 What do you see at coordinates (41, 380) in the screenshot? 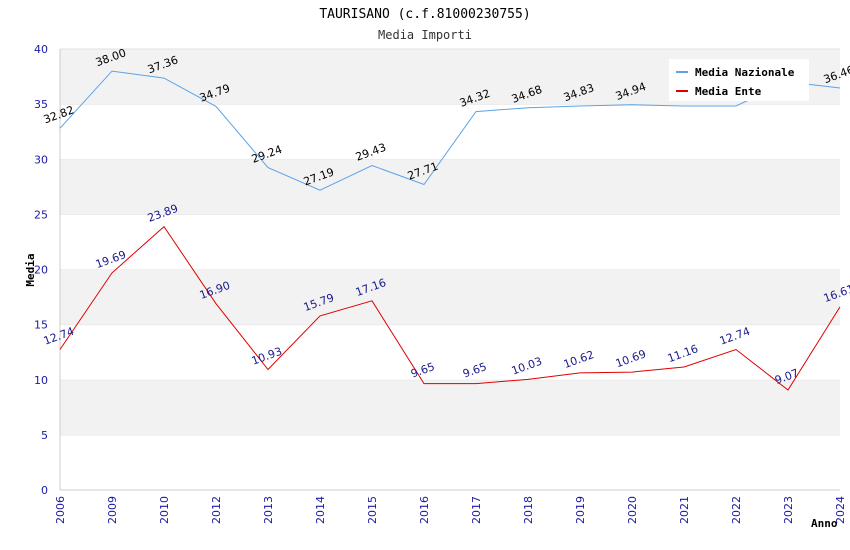
I see `y-tick-label: 10` at bounding box center [41, 380].